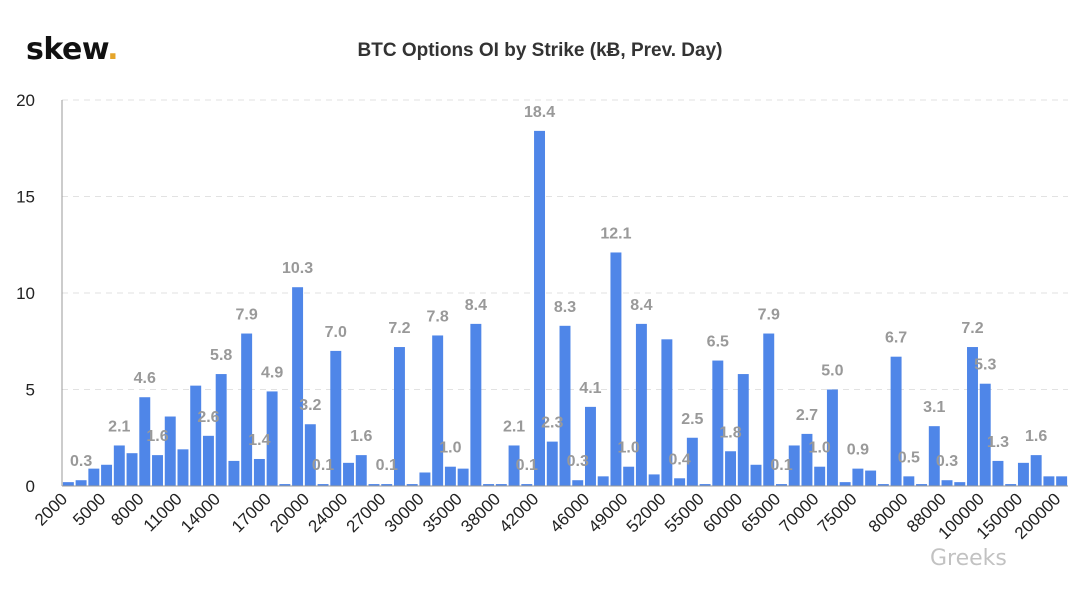 The height and width of the screenshot is (603, 1080). I want to click on x-tick-label: 27000, so click(366, 512).